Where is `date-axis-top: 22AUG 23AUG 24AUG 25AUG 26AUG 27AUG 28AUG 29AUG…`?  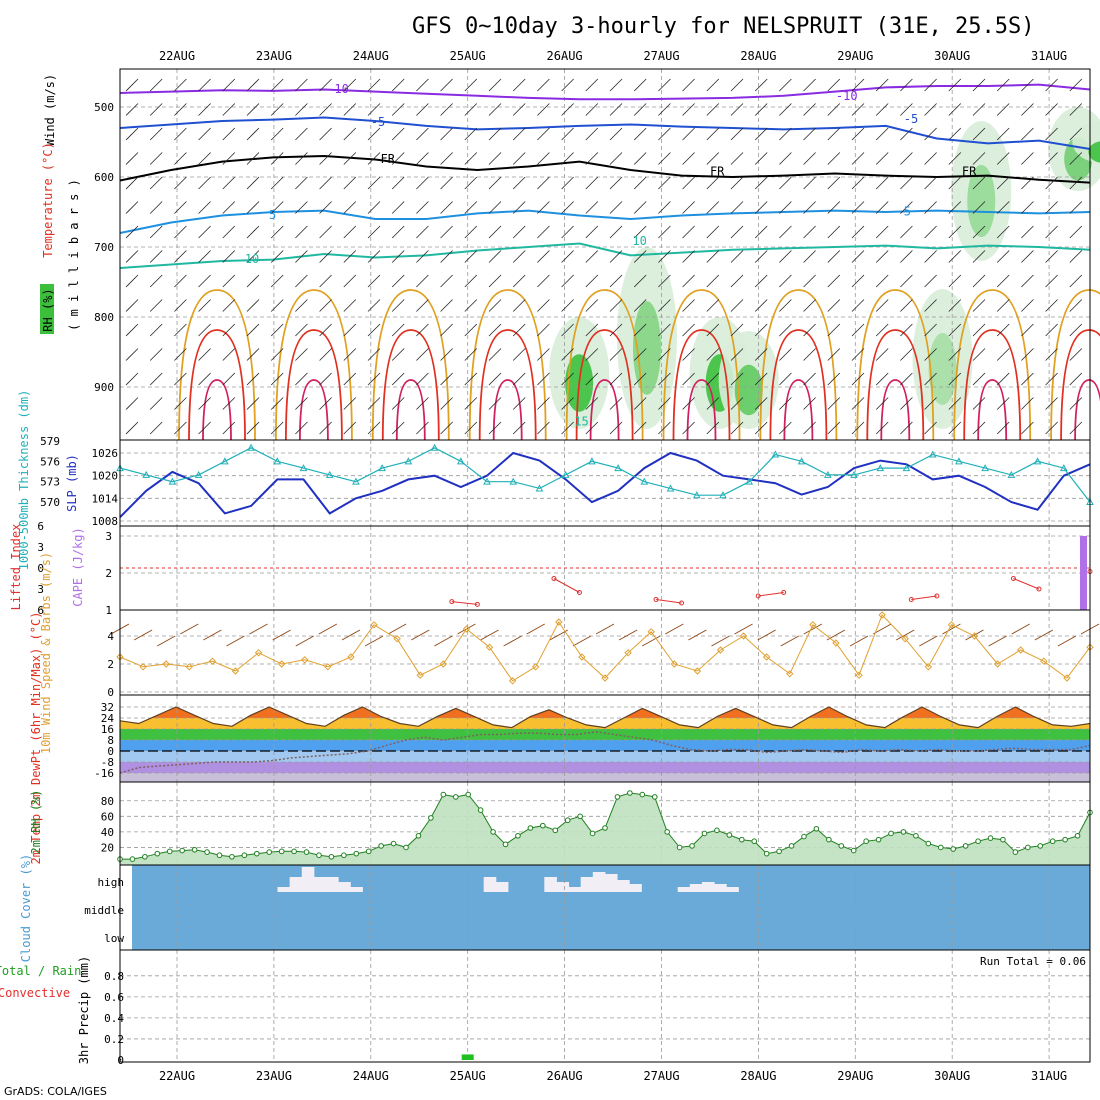 date-axis-top: 22AUG 23AUG 24AUG 25AUG 26AUG 27AUG 28AUG 29AUG… is located at coordinates (613, 56).